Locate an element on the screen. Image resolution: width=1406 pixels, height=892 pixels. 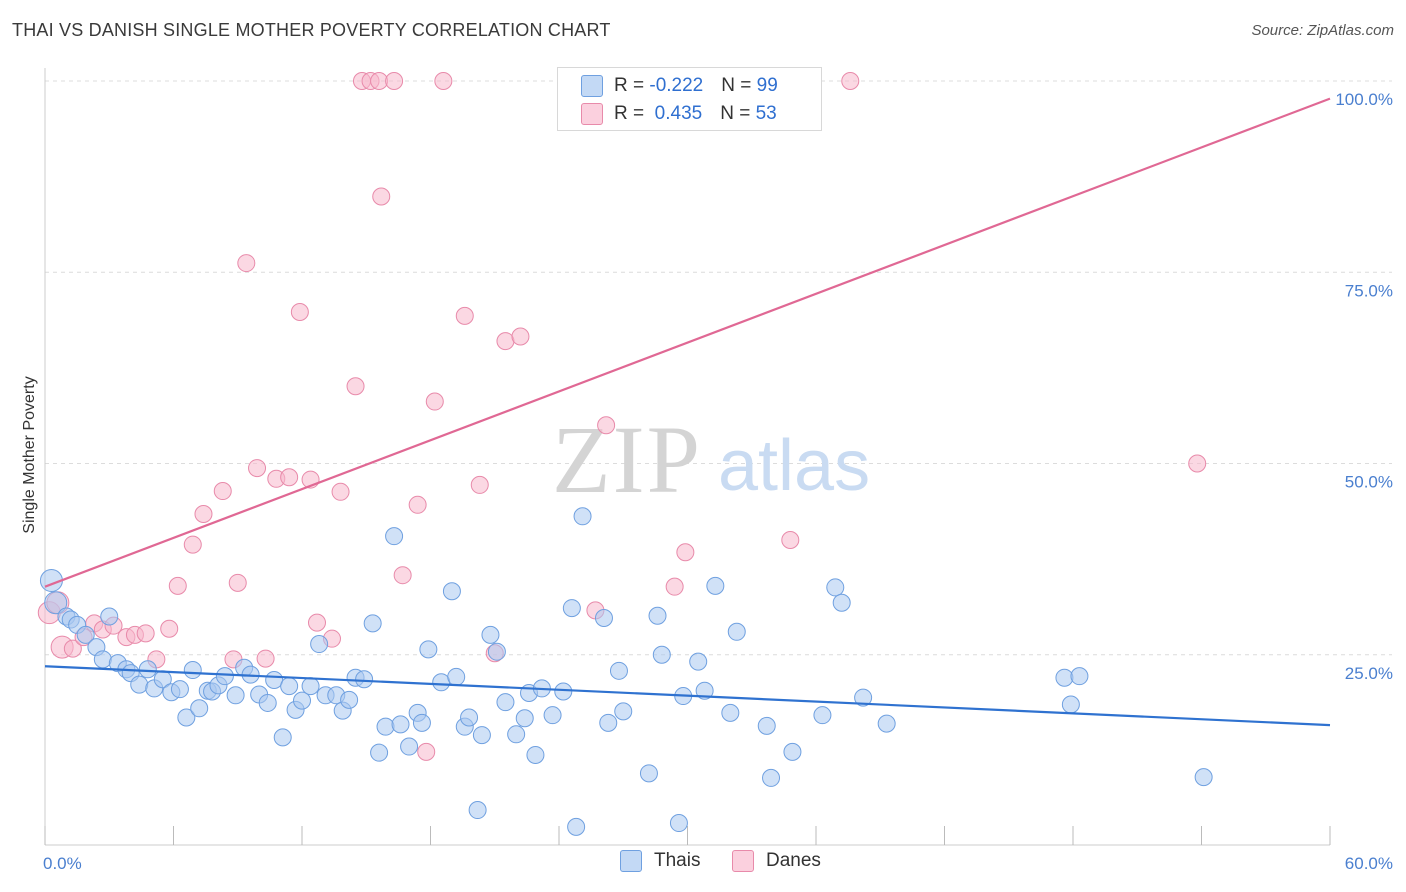
legend-row-danes: R = 0.435 N = 53 is located at coordinates (679, 114).